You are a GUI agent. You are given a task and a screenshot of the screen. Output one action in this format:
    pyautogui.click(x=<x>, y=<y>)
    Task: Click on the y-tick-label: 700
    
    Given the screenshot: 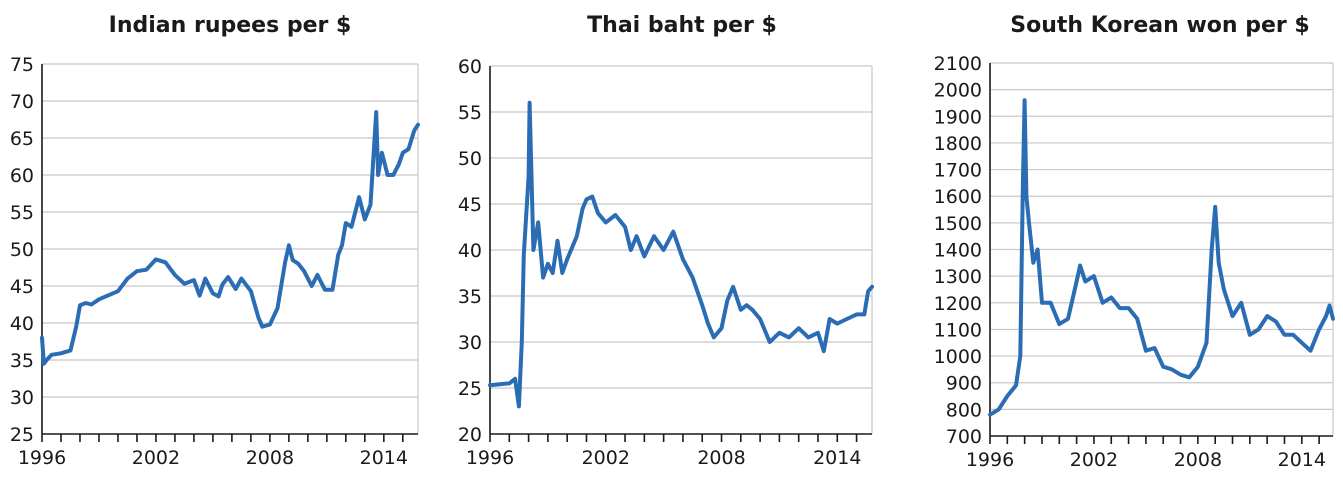 What is the action you would take?
    pyautogui.click(x=964, y=437)
    